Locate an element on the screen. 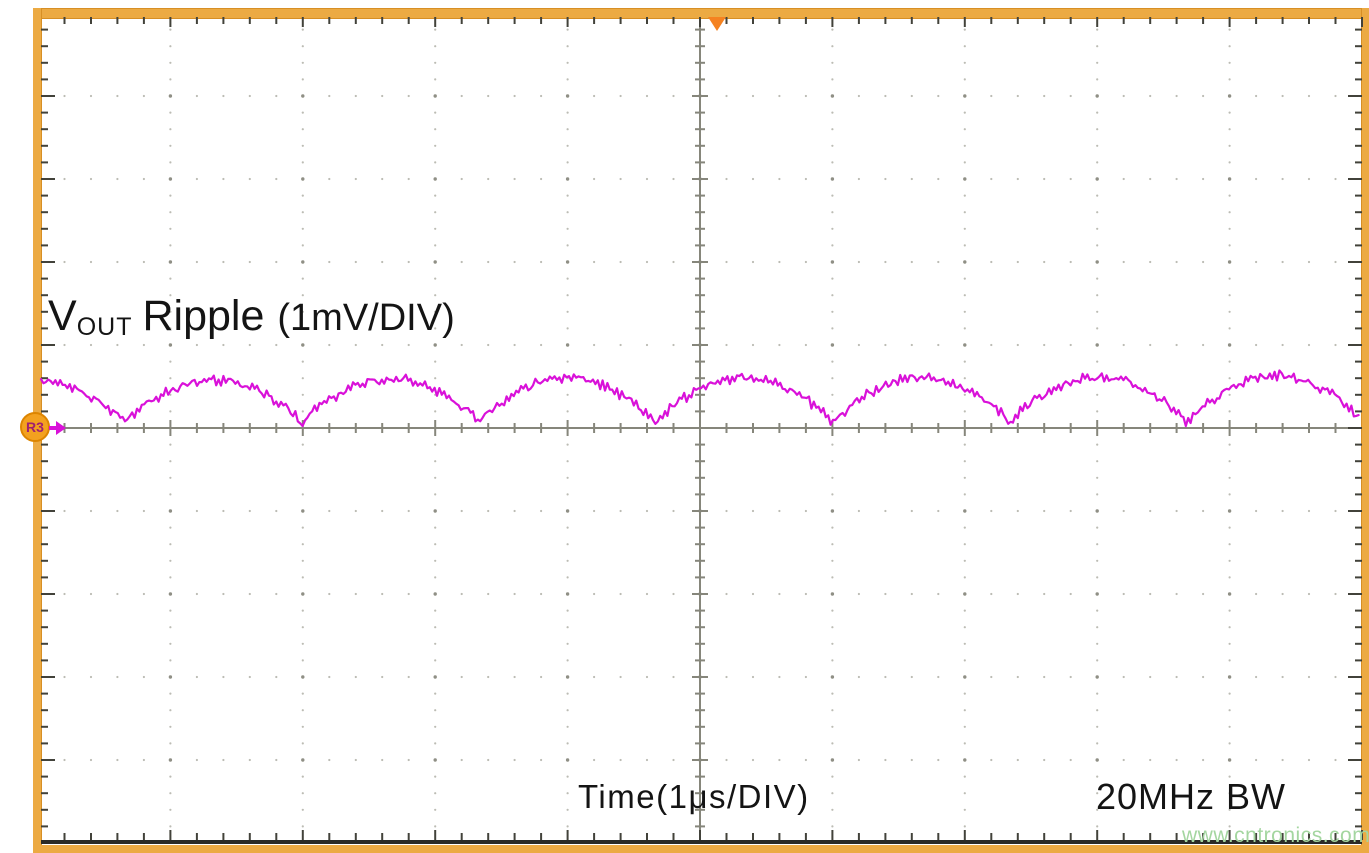 The width and height of the screenshot is (1369, 853). reference-marker-r3: R3 is located at coordinates (35, 427).